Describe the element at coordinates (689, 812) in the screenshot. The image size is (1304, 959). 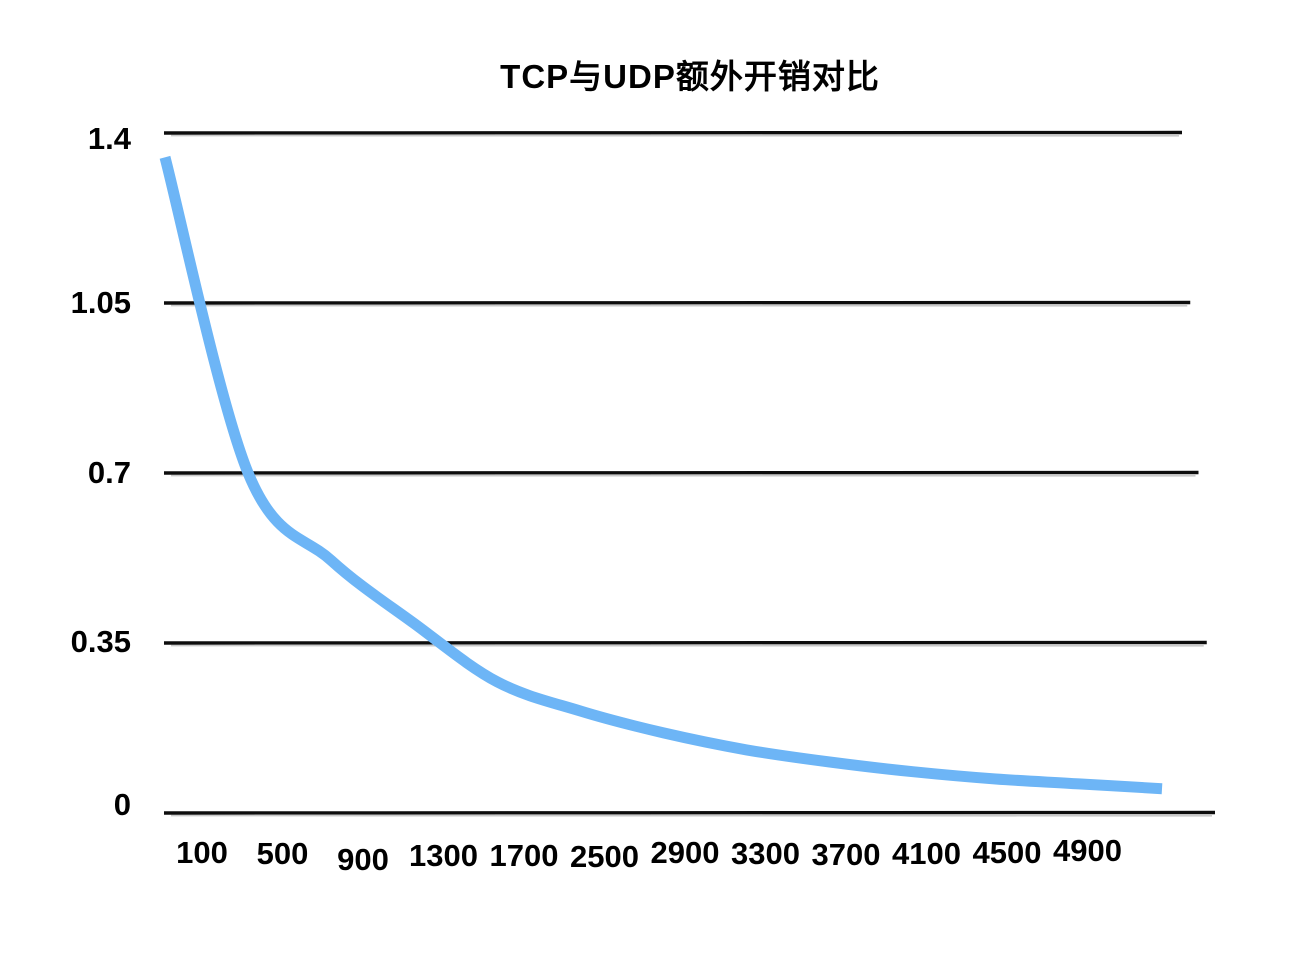
I see `x-axis-line` at that location.